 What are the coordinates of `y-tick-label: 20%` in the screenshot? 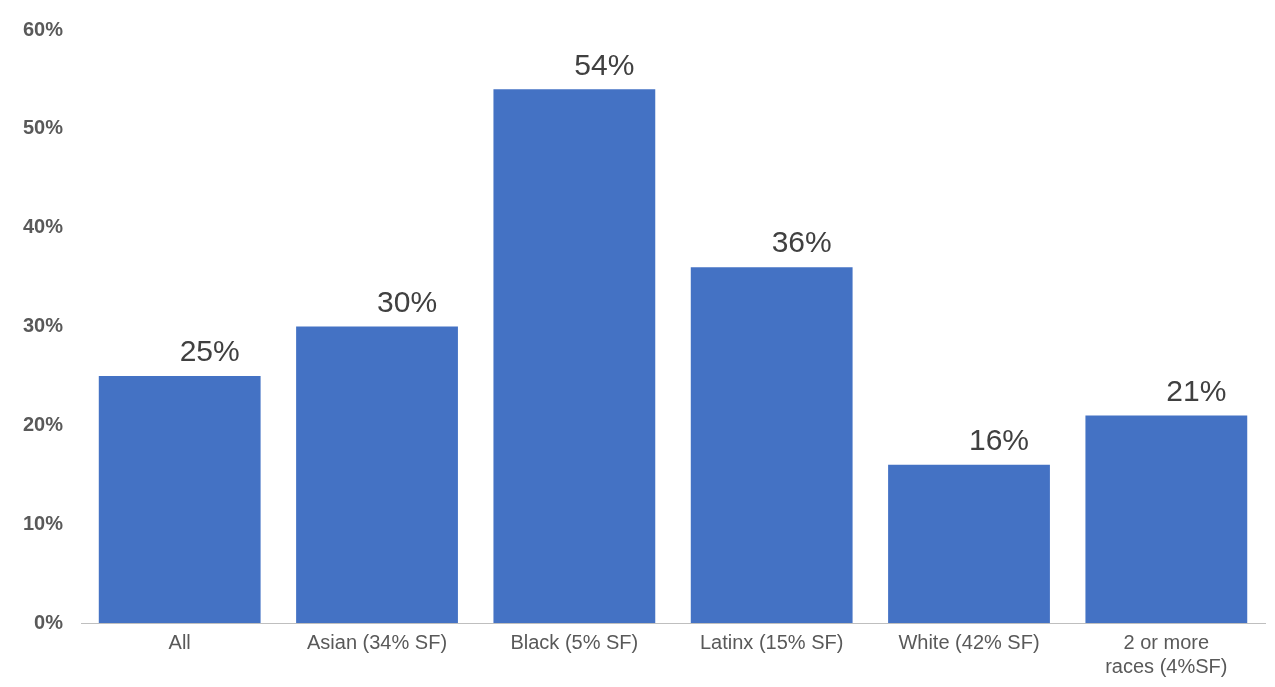 It's located at (43, 423).